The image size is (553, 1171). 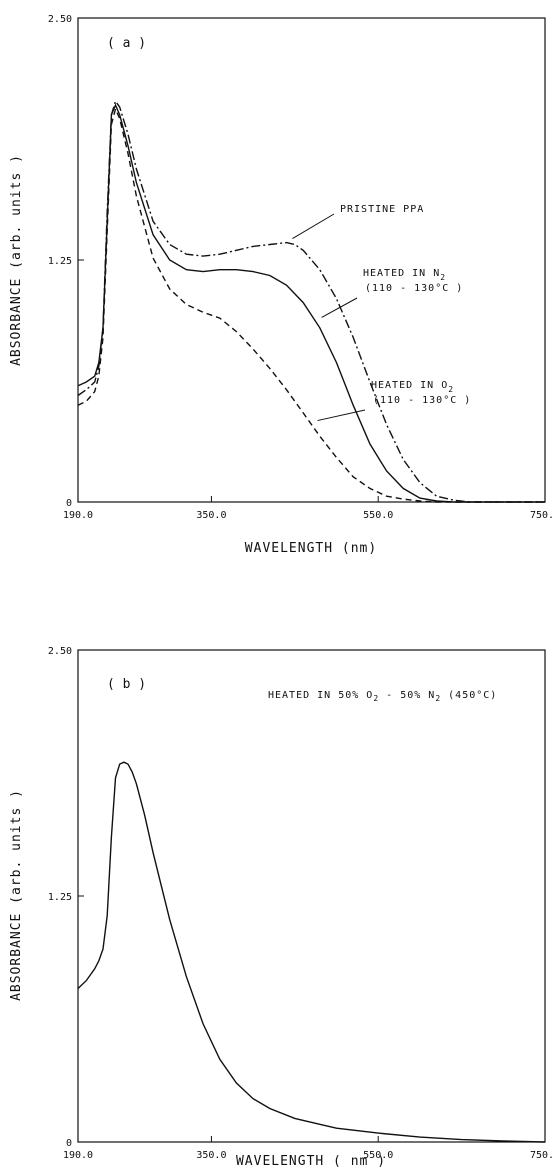 I want to click on y-ticks-b: 0 1.25 2.50, so click(x=66, y=897).